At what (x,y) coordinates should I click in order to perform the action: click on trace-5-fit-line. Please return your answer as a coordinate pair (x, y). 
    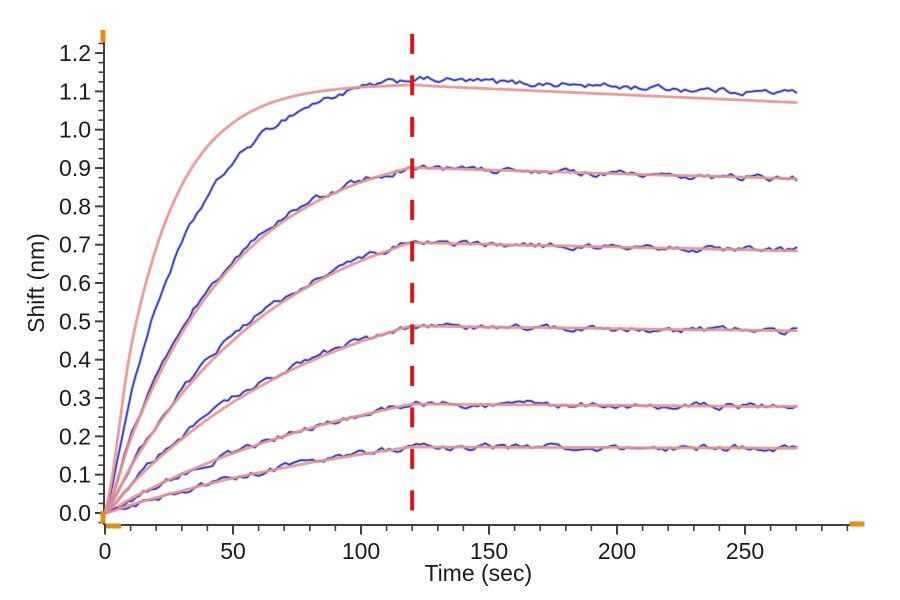
    Looking at the image, I should click on (450, 458).